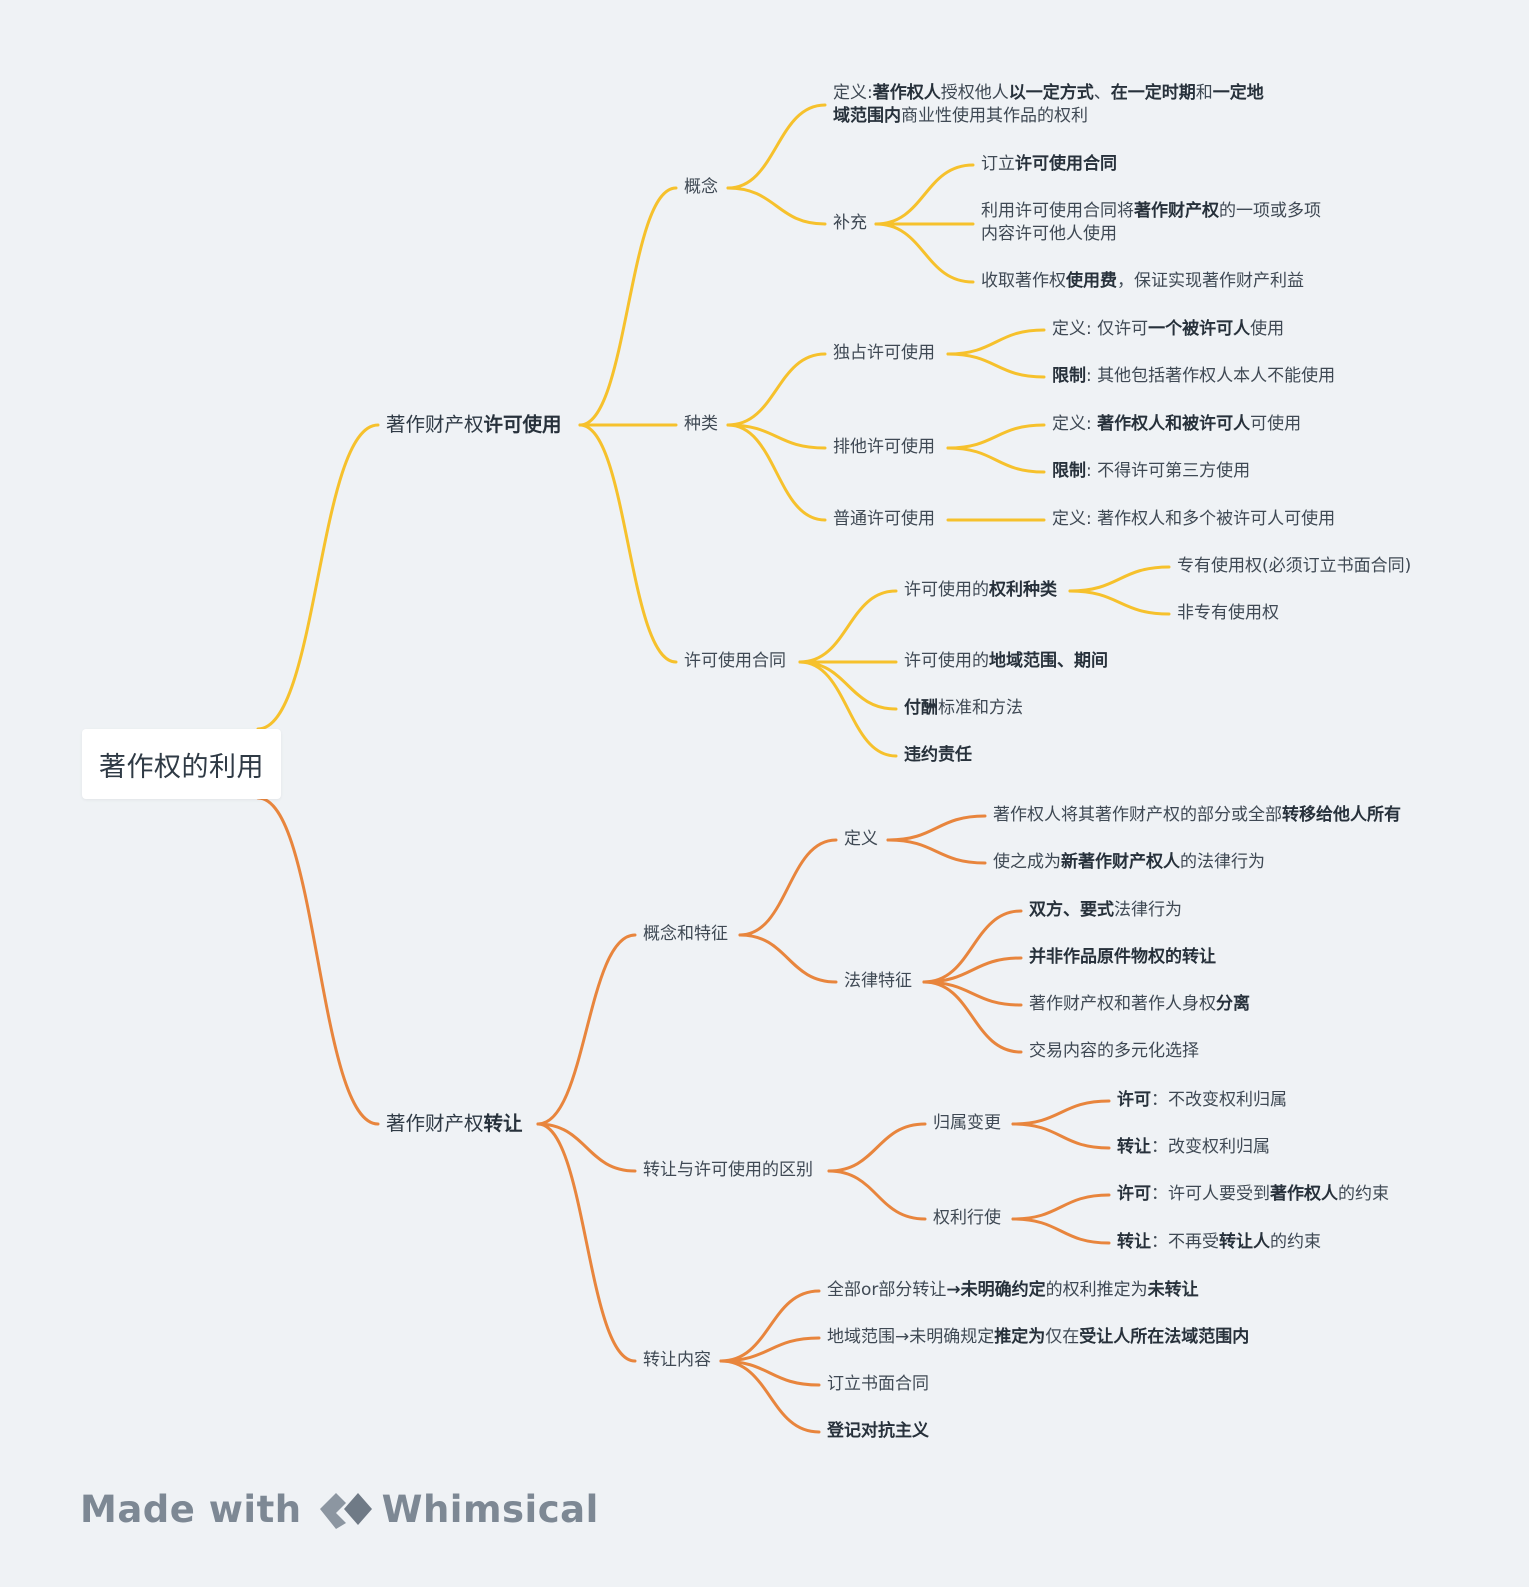  Describe the element at coordinates (1100, 329) in the screenshot. I see `text: 定义: 仅许可` at that location.